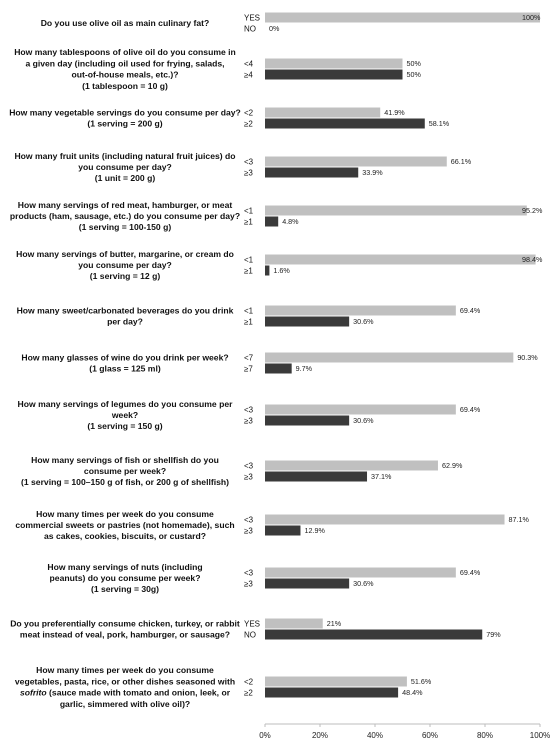  What do you see at coordinates (248, 693) in the screenshot?
I see `option-label: ≥2` at bounding box center [248, 693].